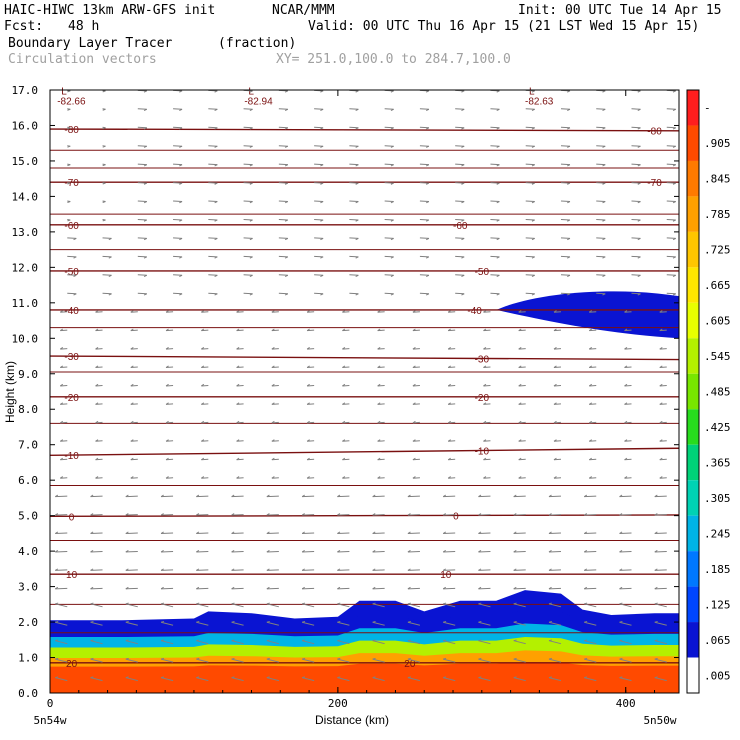 Image resolution: width=740 pixels, height=740 pixels. What do you see at coordinates (28, 374) in the screenshot?
I see `y-tick-label: 9.0` at bounding box center [28, 374].